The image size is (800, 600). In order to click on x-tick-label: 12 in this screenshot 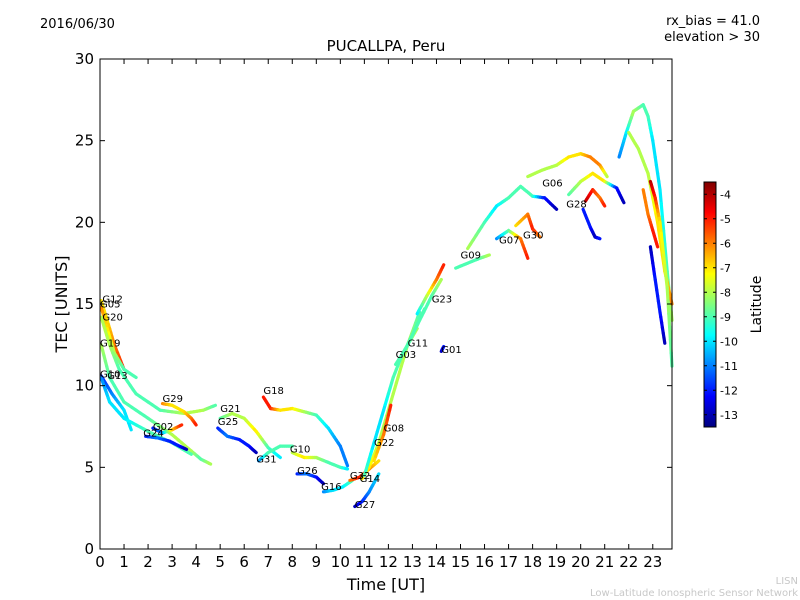, I will do `click(388, 562)`.